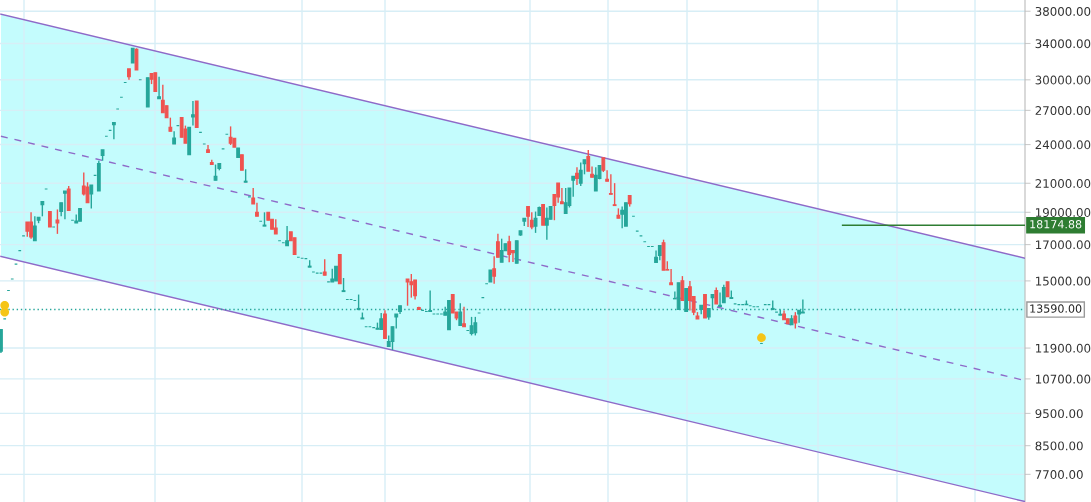  What do you see at coordinates (1063, 281) in the screenshot?
I see `y-tick-label: 15000.00` at bounding box center [1063, 281].